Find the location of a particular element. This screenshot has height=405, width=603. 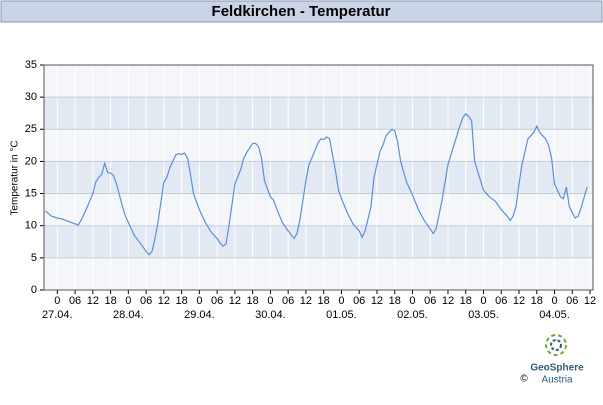

y-tick-label: 5 is located at coordinates (34, 258).